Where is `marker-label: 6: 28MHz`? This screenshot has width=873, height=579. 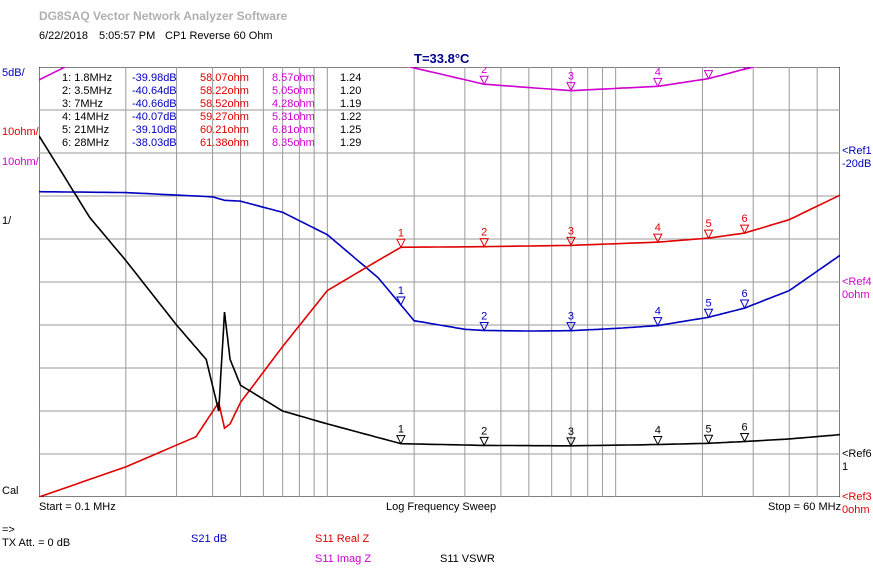
marker-label: 6: 28MHz is located at coordinates (86, 143).